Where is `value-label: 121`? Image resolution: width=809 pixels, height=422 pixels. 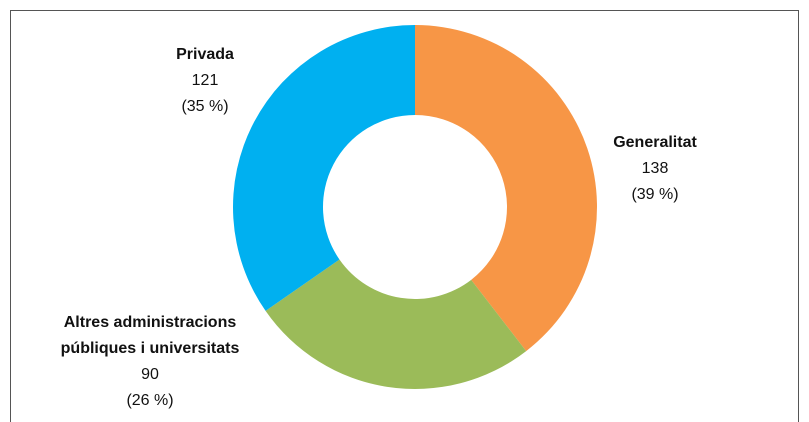
value-label: 121 is located at coordinates (205, 80).